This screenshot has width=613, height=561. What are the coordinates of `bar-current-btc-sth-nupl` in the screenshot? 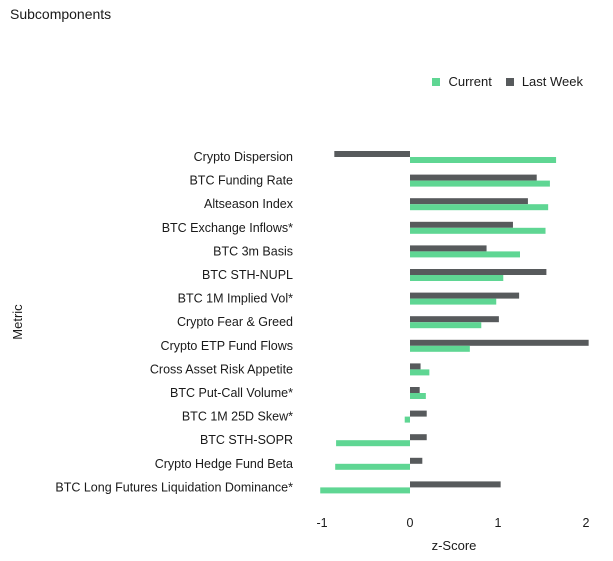 It's located at (457, 278).